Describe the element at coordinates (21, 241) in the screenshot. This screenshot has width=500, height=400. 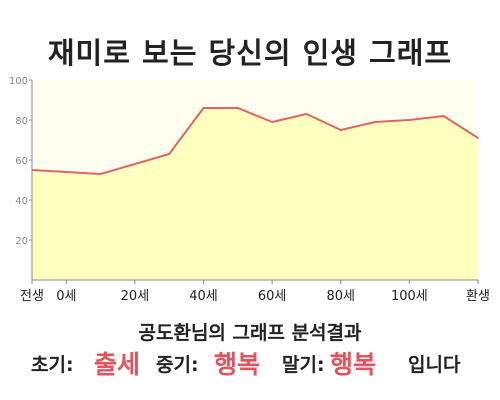
I see `y-tick-label: 20` at that location.